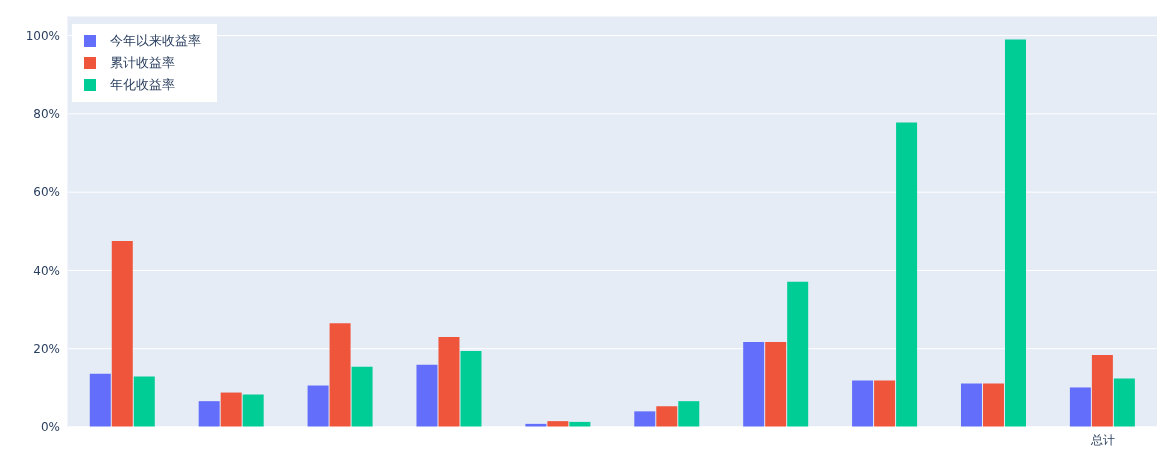 The height and width of the screenshot is (463, 1173). I want to click on y-tick-label: 20%, so click(46, 348).